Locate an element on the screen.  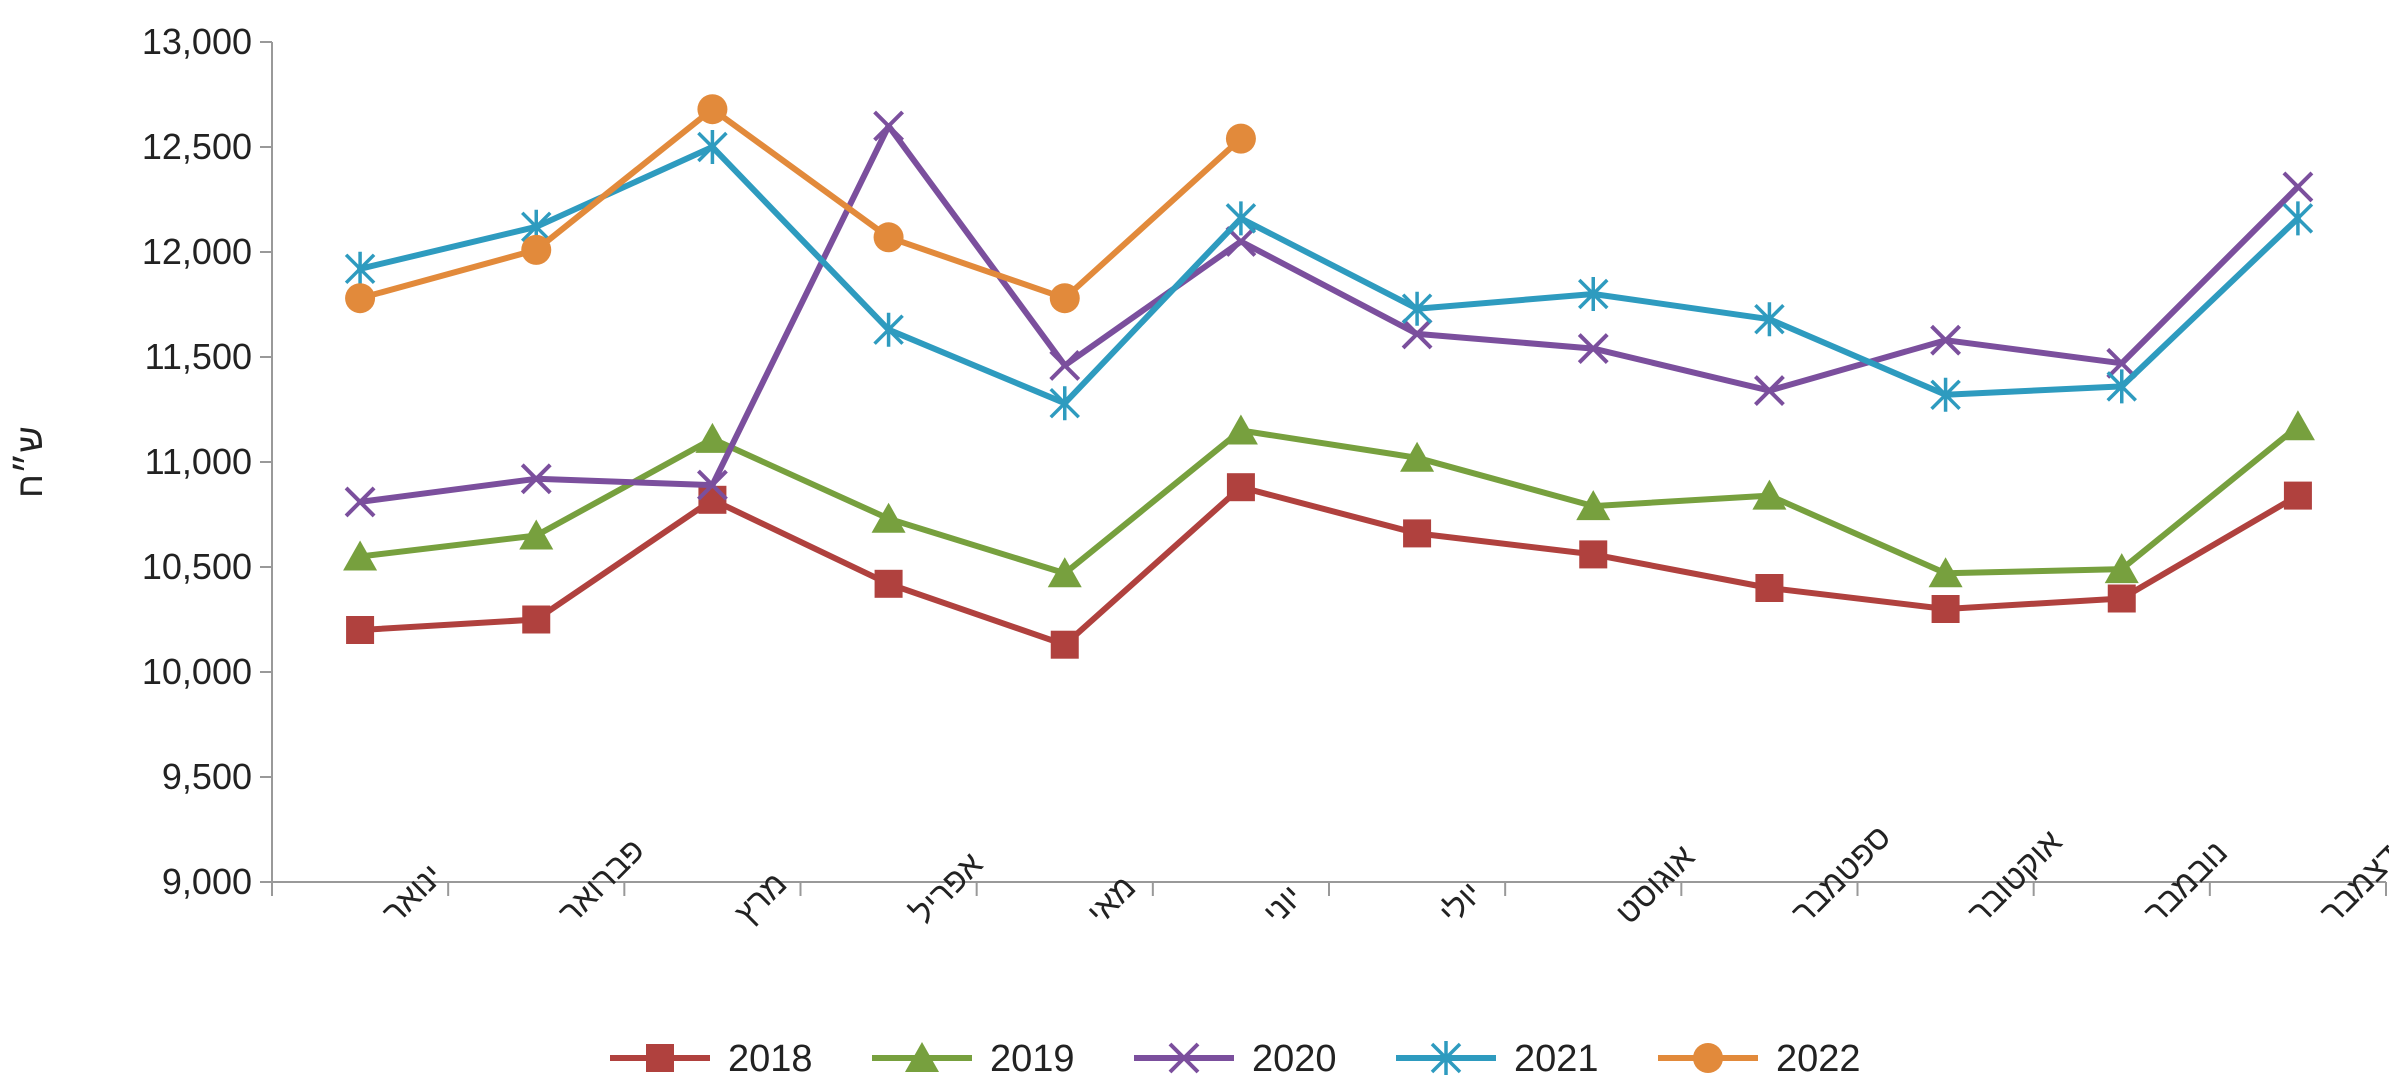
x-tick-label: פברואר is located at coordinates (601, 881).